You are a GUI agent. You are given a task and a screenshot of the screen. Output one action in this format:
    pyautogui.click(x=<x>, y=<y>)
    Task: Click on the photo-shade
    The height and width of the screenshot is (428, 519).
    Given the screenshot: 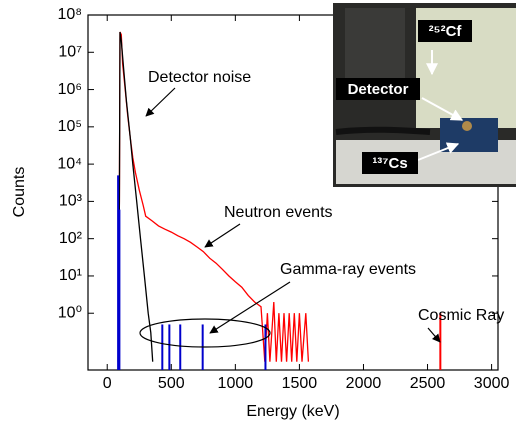 What is the action you would take?
    pyautogui.click(x=375, y=48)
    